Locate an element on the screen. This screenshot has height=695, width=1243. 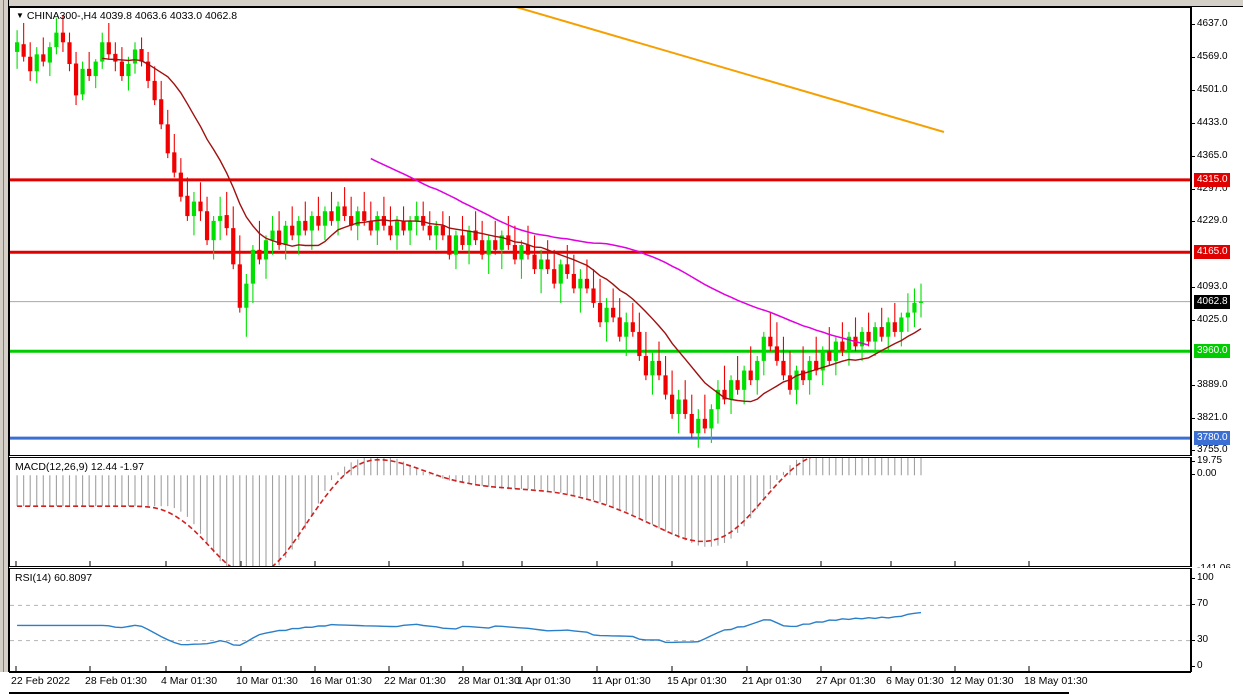
price-level-badge-support-lower: 3780.0 is located at coordinates (1212, 438).